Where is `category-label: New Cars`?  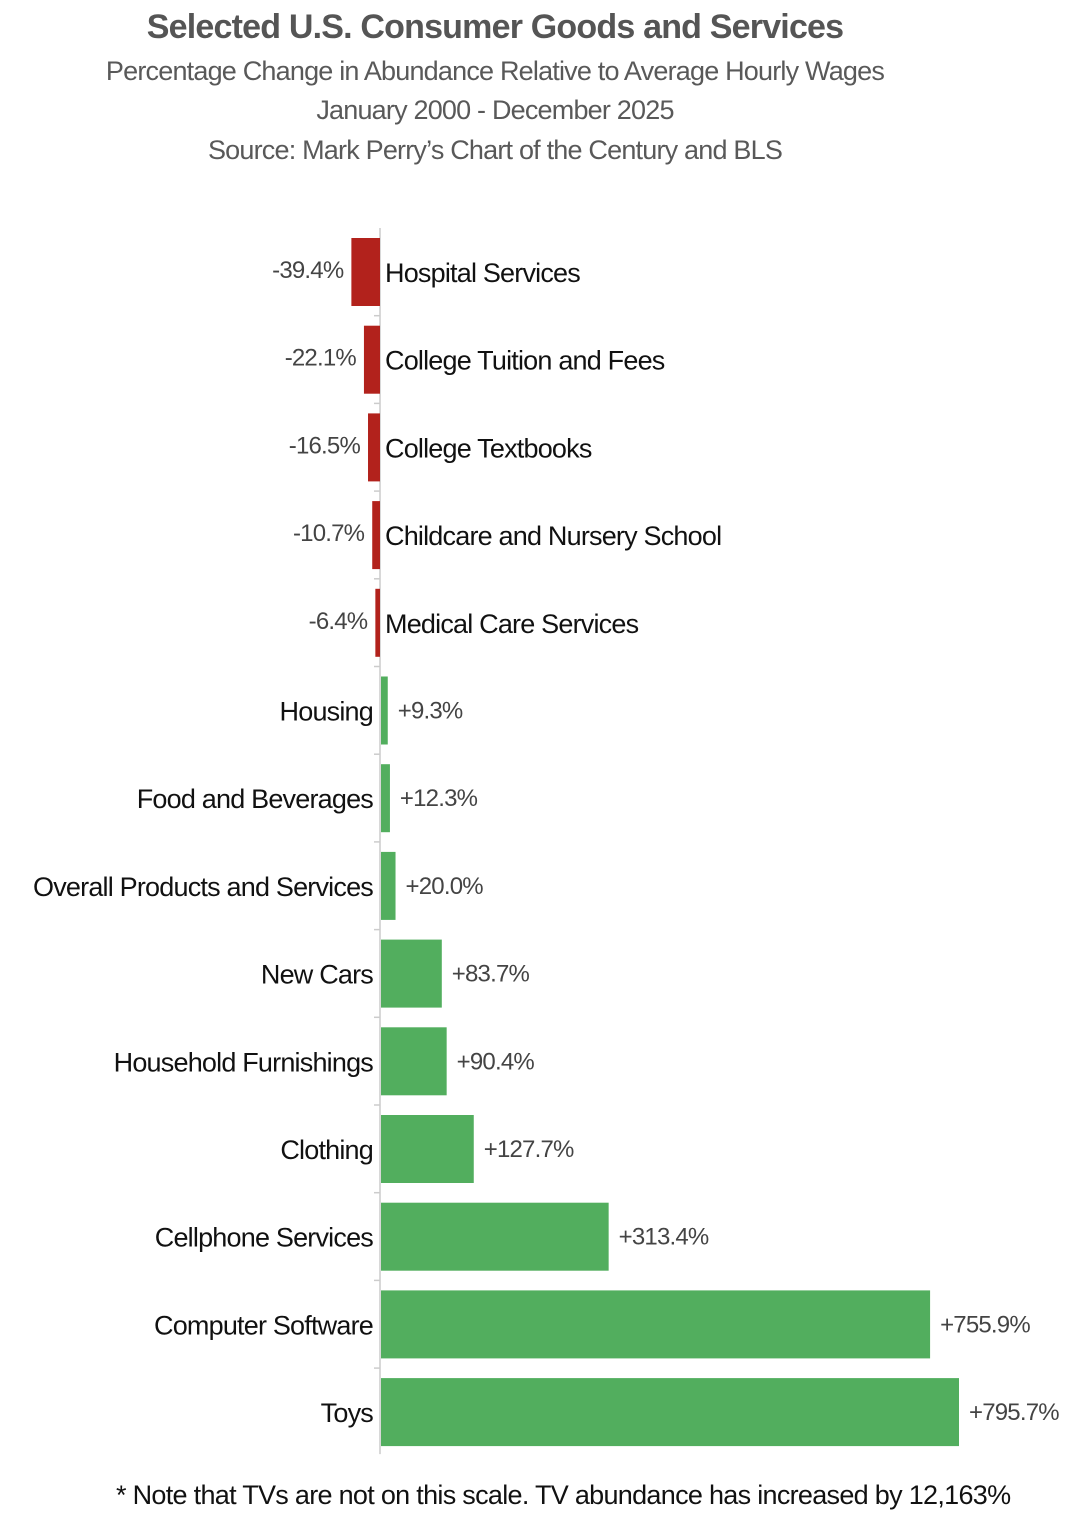 category-label: New Cars is located at coordinates (317, 975).